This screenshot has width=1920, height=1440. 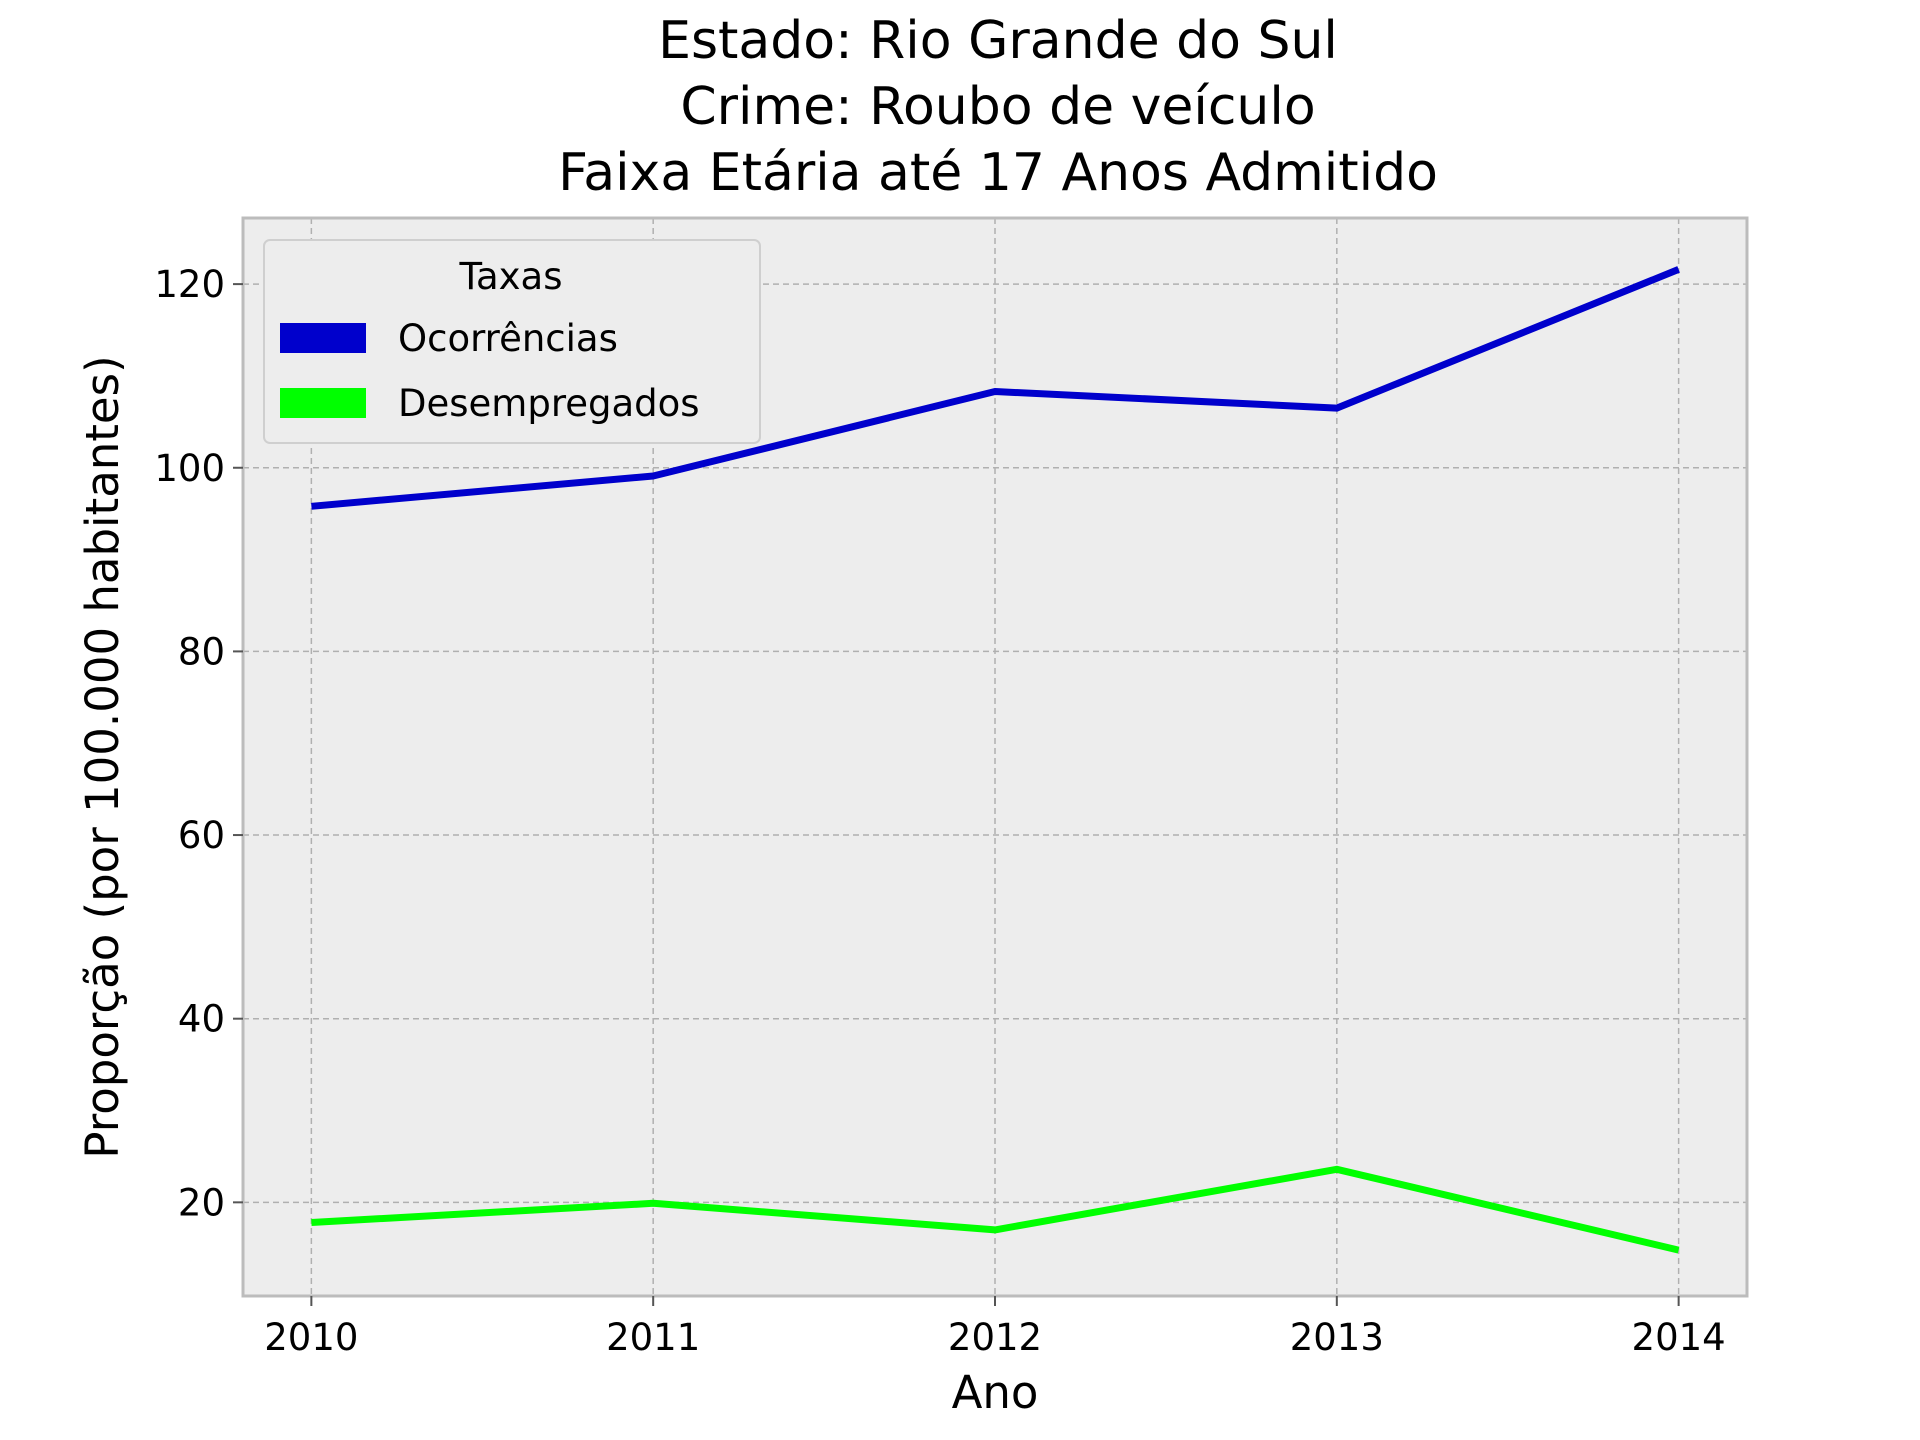 What do you see at coordinates (201, 835) in the screenshot?
I see `y-tick-label: 60` at bounding box center [201, 835].